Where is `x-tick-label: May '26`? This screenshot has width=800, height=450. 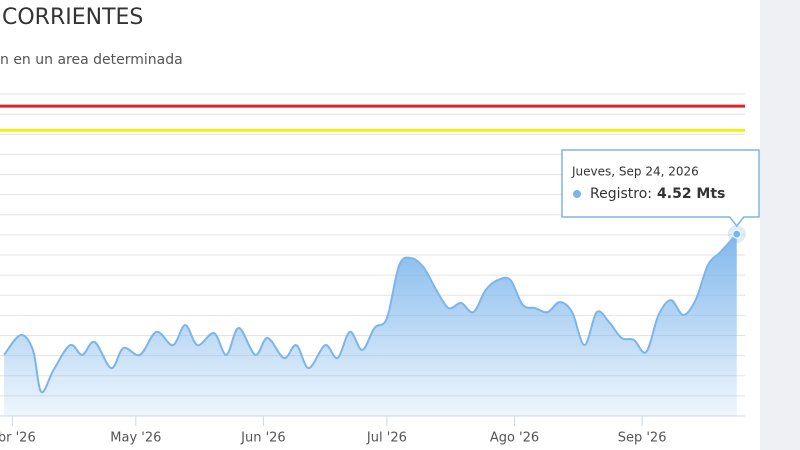
x-tick-label: May '26 is located at coordinates (135, 438).